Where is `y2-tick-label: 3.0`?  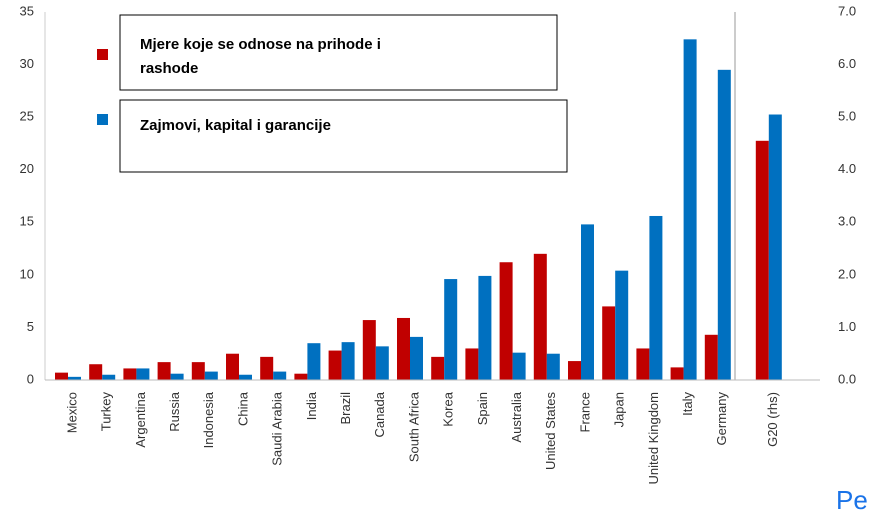
y2-tick-label: 3.0 is located at coordinates (847, 221).